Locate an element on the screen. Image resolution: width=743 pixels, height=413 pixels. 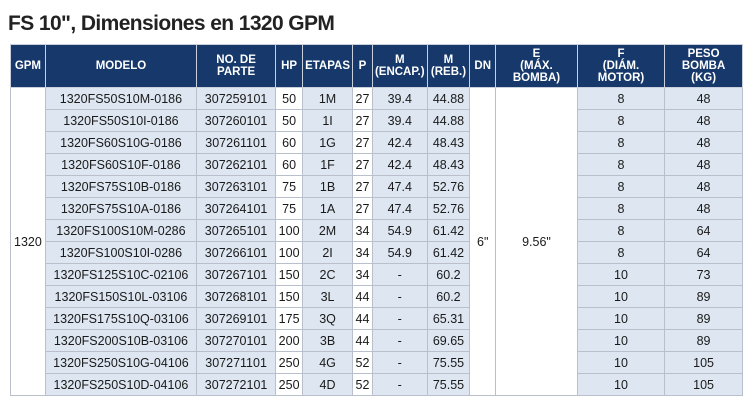
cell-modelo: 1320FS175S10Q-03106 is located at coordinates (121, 318).